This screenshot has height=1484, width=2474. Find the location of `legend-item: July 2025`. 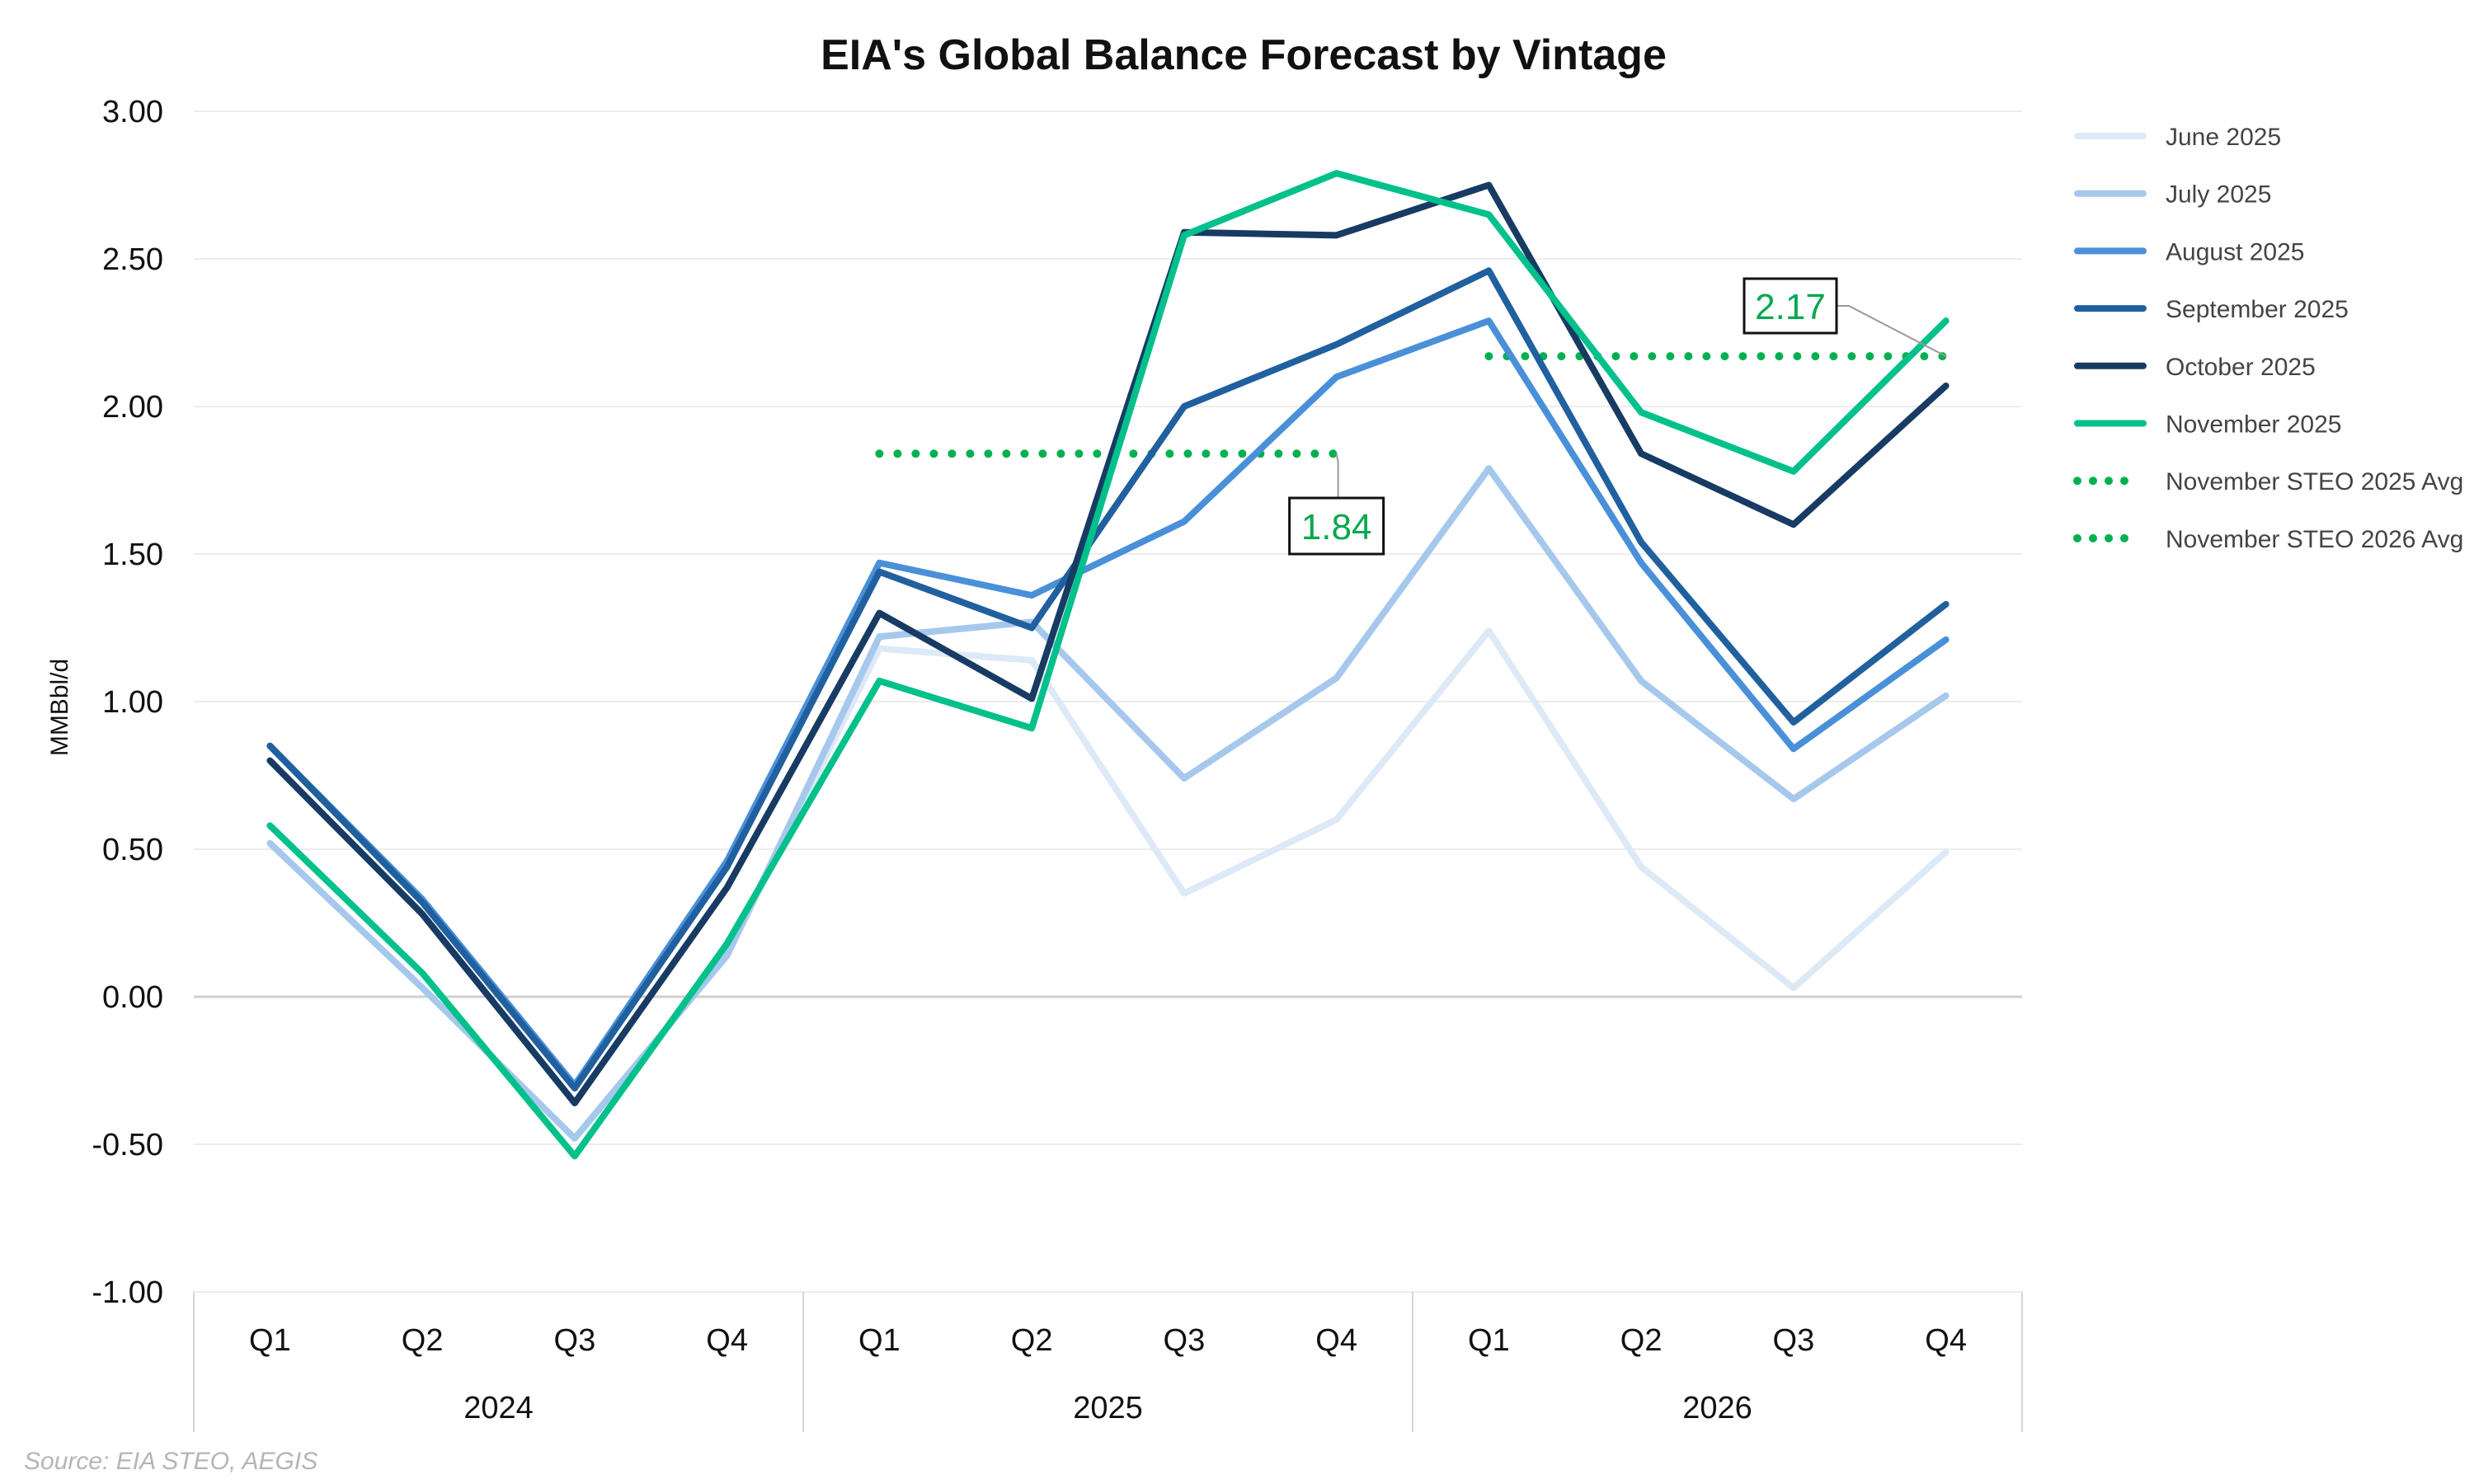

legend-item: July 2025 is located at coordinates (2172, 195).